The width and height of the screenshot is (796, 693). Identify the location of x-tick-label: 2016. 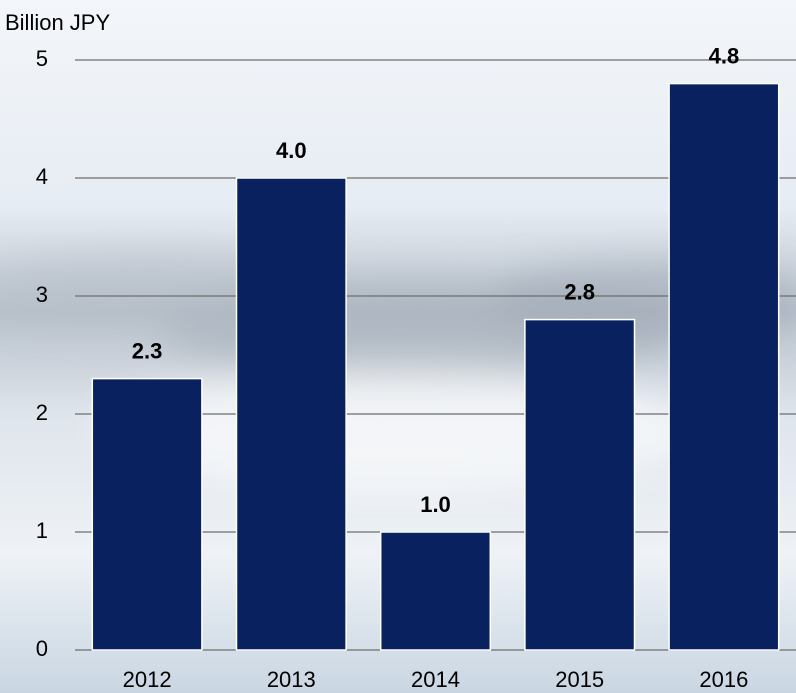
(723, 679).